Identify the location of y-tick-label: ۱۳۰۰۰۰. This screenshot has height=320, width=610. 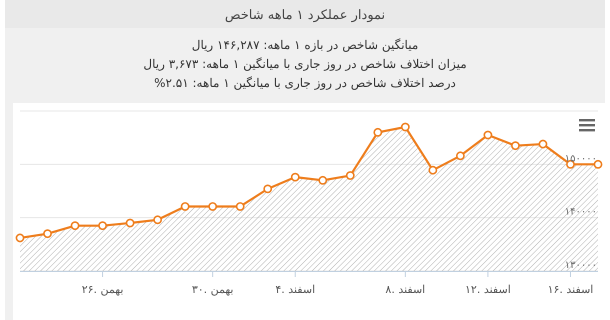
(580, 265).